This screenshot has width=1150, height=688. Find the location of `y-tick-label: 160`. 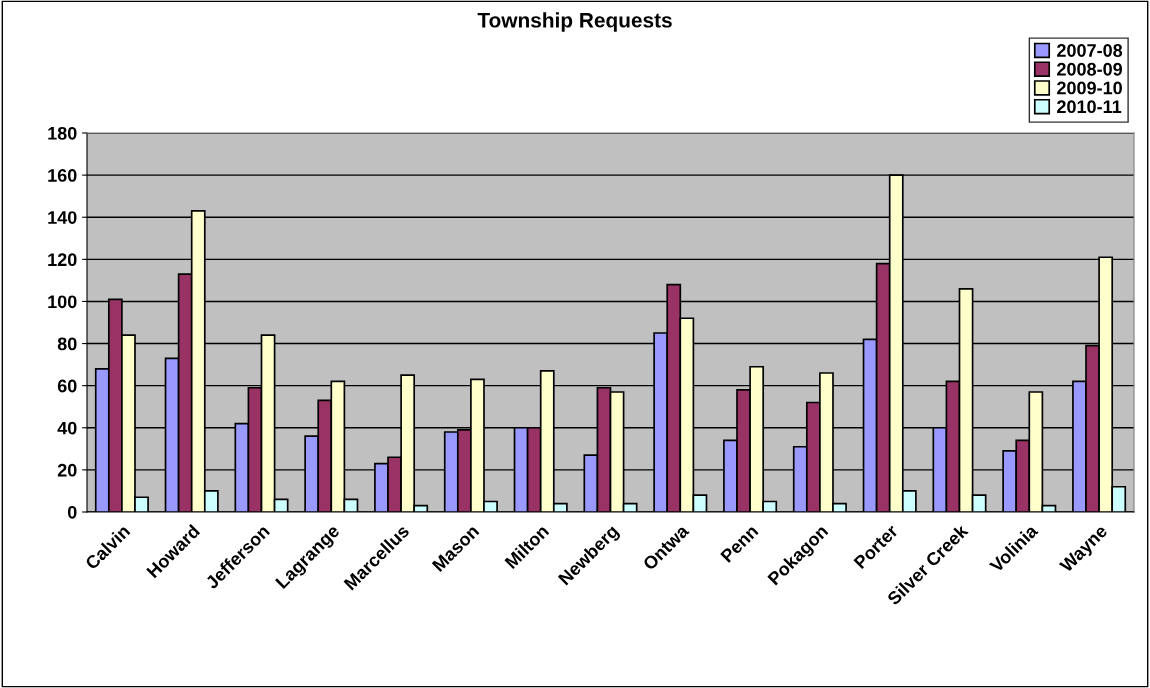

y-tick-label: 160 is located at coordinates (62, 175).